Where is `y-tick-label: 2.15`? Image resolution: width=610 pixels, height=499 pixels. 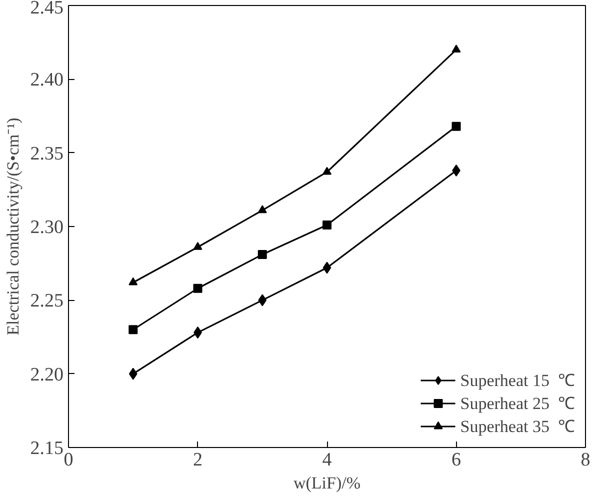
y-tick-label: 2.15 is located at coordinates (47, 448).